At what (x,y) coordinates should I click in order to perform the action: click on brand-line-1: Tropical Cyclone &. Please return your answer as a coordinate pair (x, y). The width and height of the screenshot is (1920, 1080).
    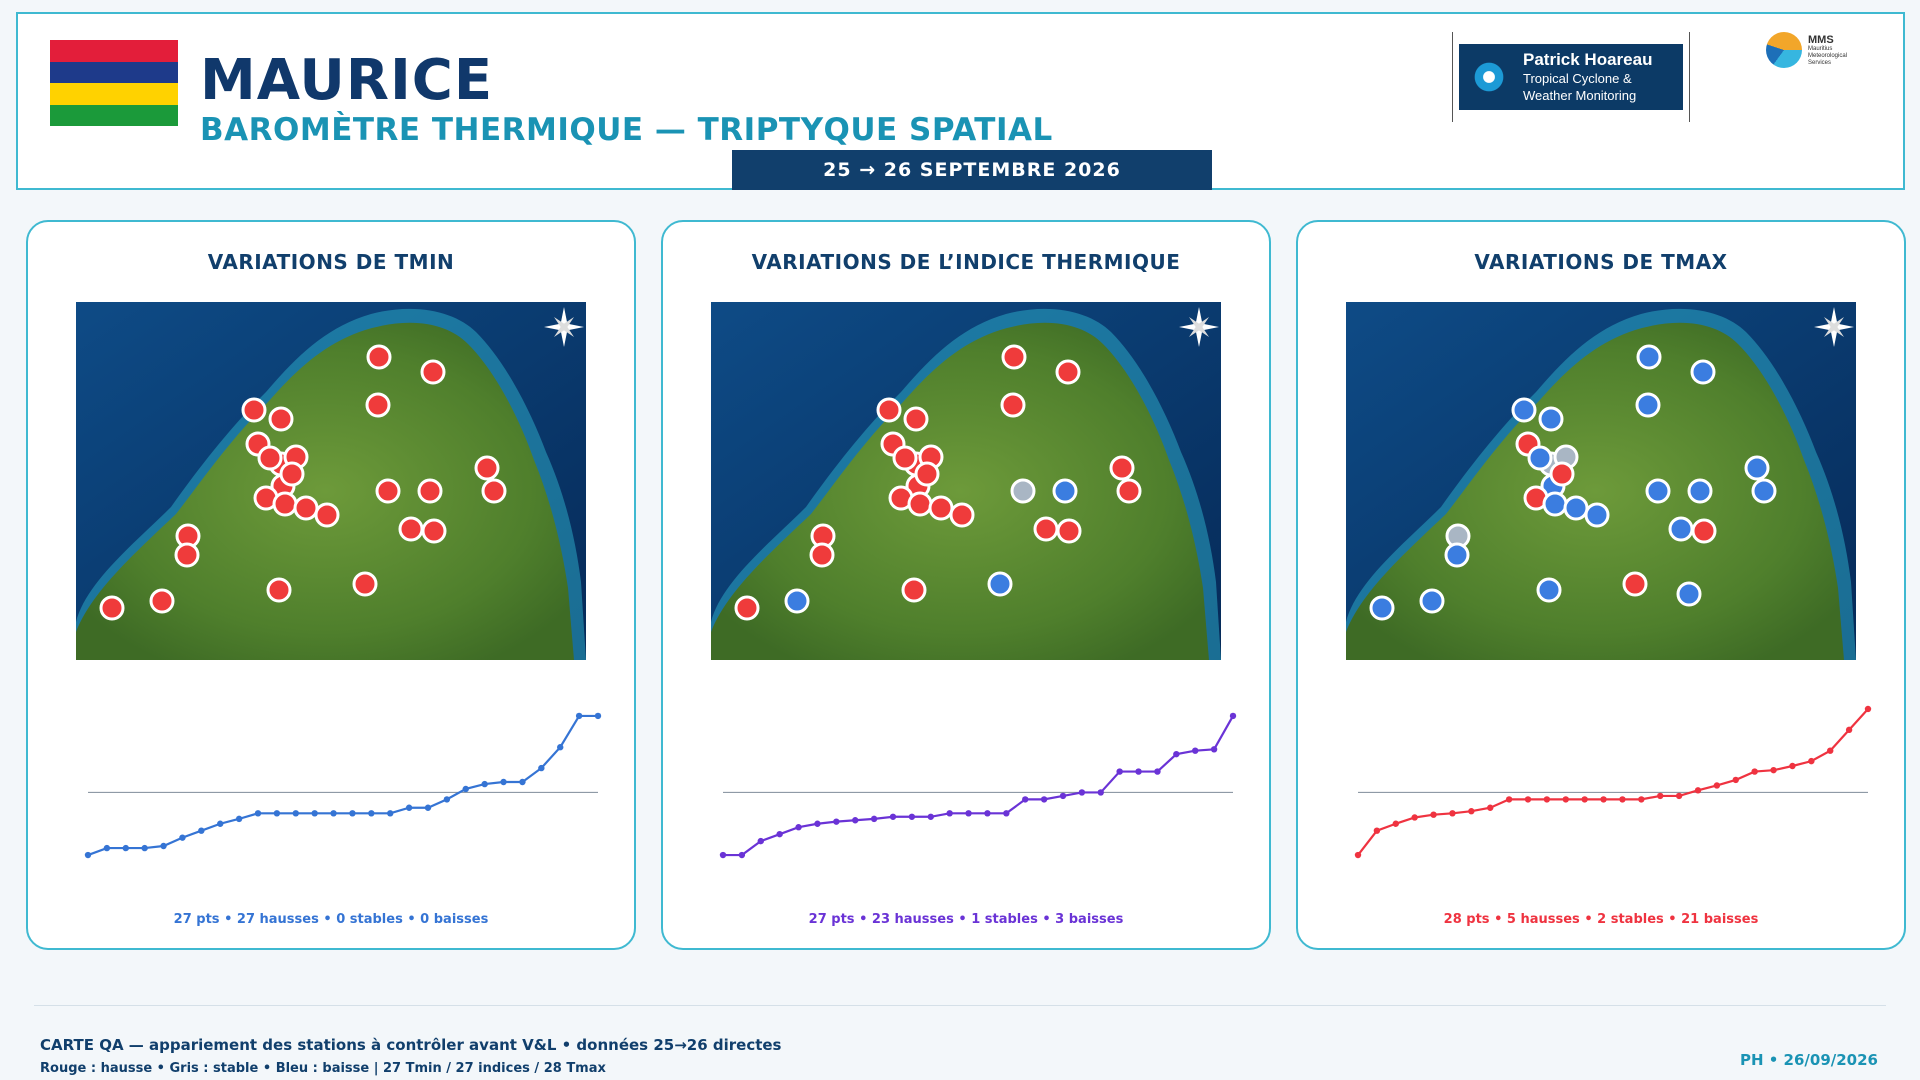
    Looking at the image, I should click on (1577, 78).